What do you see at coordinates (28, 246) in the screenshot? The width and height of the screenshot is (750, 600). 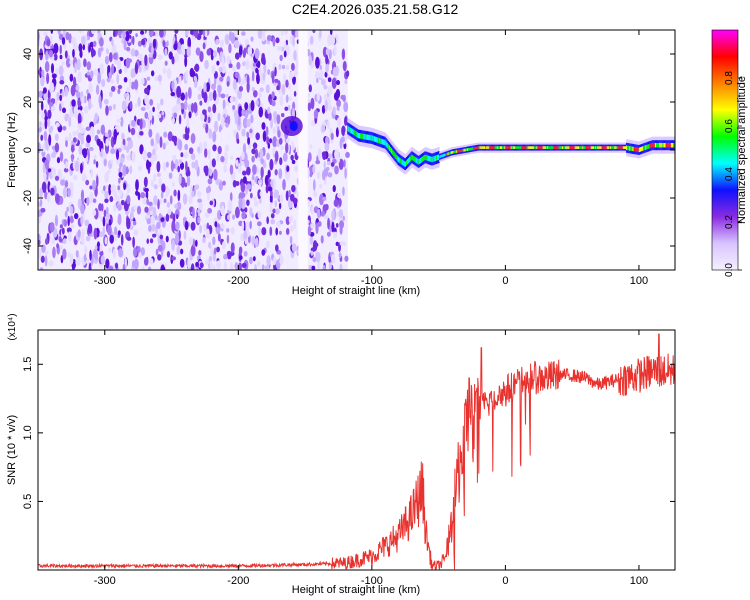 I see `spectrogram-y-tick-label: -40` at bounding box center [28, 246].